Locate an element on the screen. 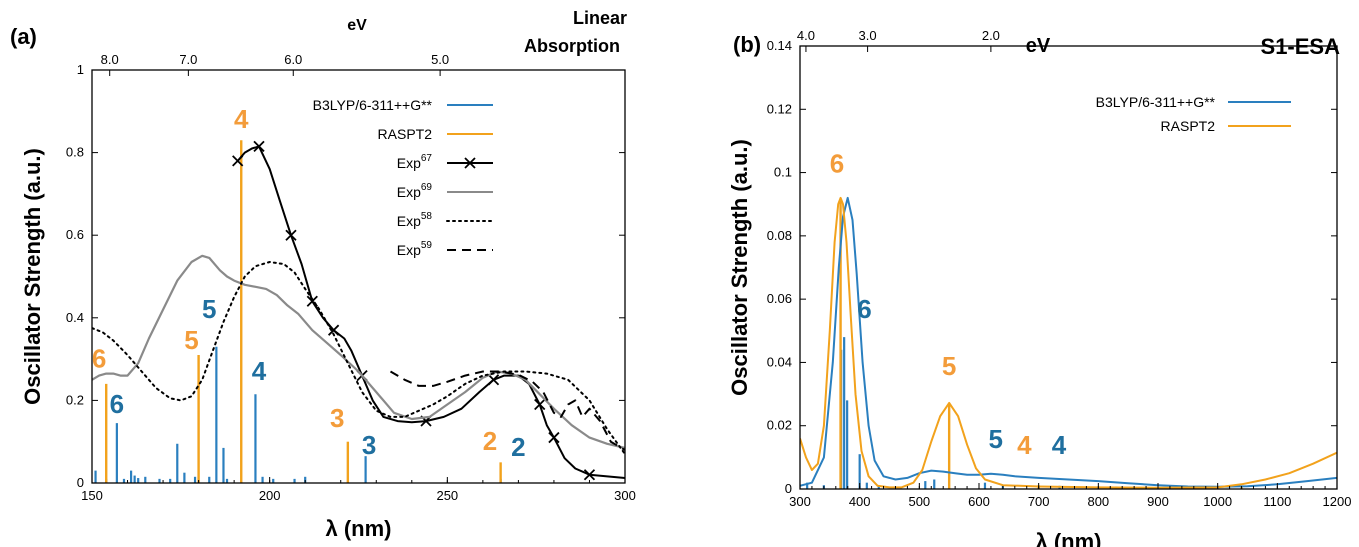 The width and height of the screenshot is (1359, 547). x-tick-label-4: 700 is located at coordinates (1039, 501).